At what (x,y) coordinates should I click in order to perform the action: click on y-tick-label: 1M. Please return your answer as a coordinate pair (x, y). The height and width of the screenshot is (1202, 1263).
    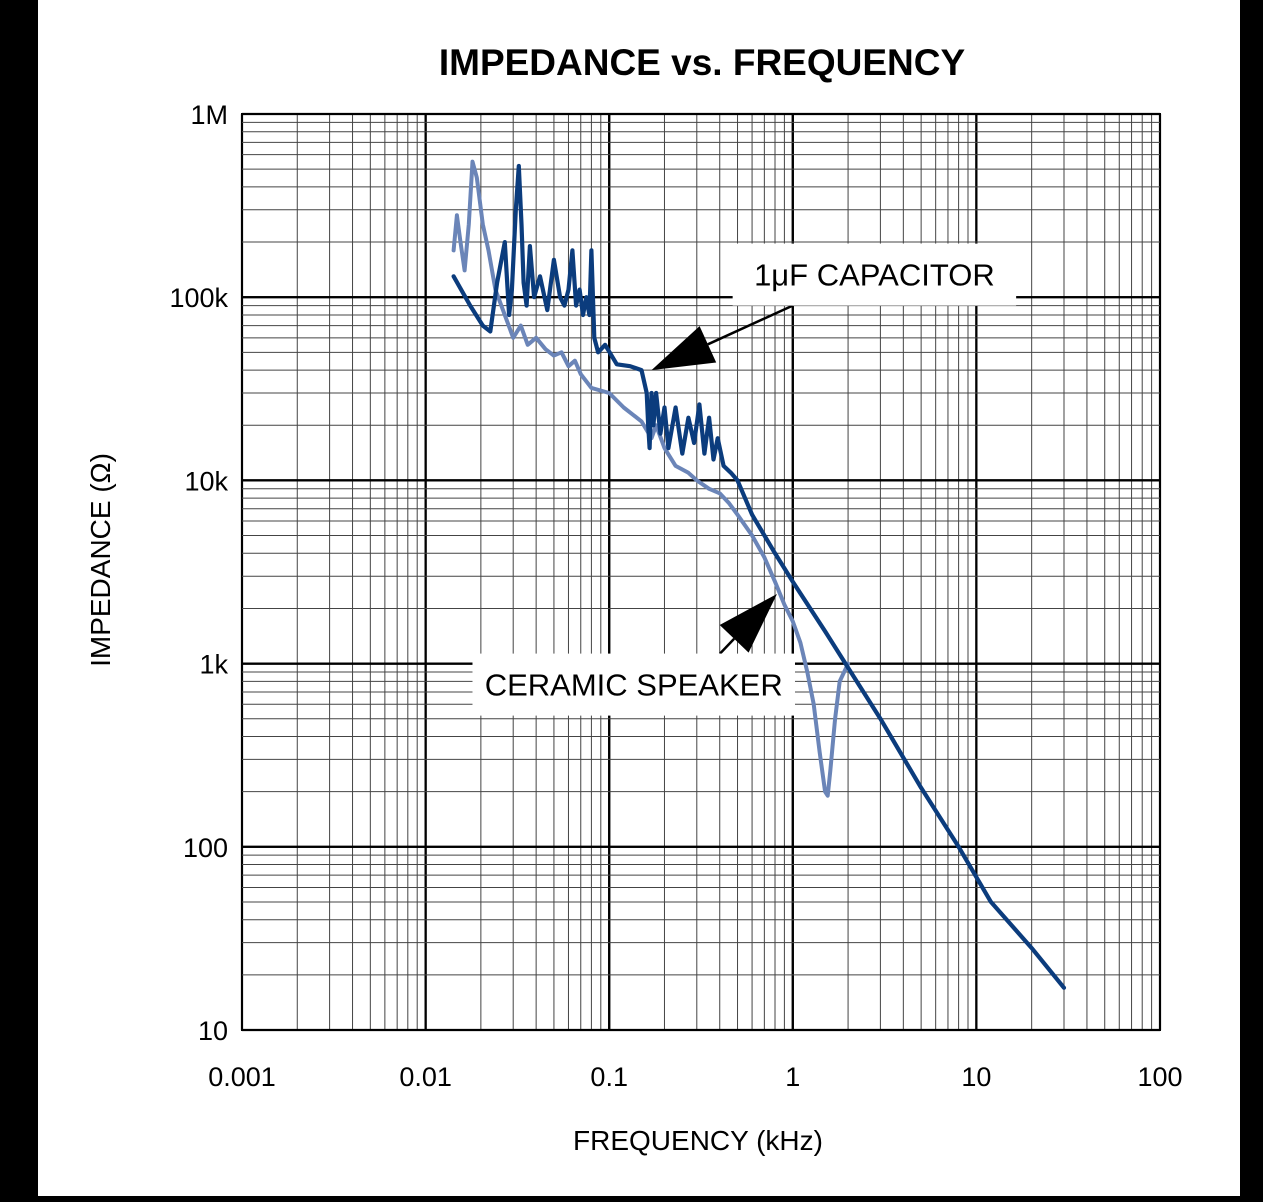
    Looking at the image, I should click on (209, 115).